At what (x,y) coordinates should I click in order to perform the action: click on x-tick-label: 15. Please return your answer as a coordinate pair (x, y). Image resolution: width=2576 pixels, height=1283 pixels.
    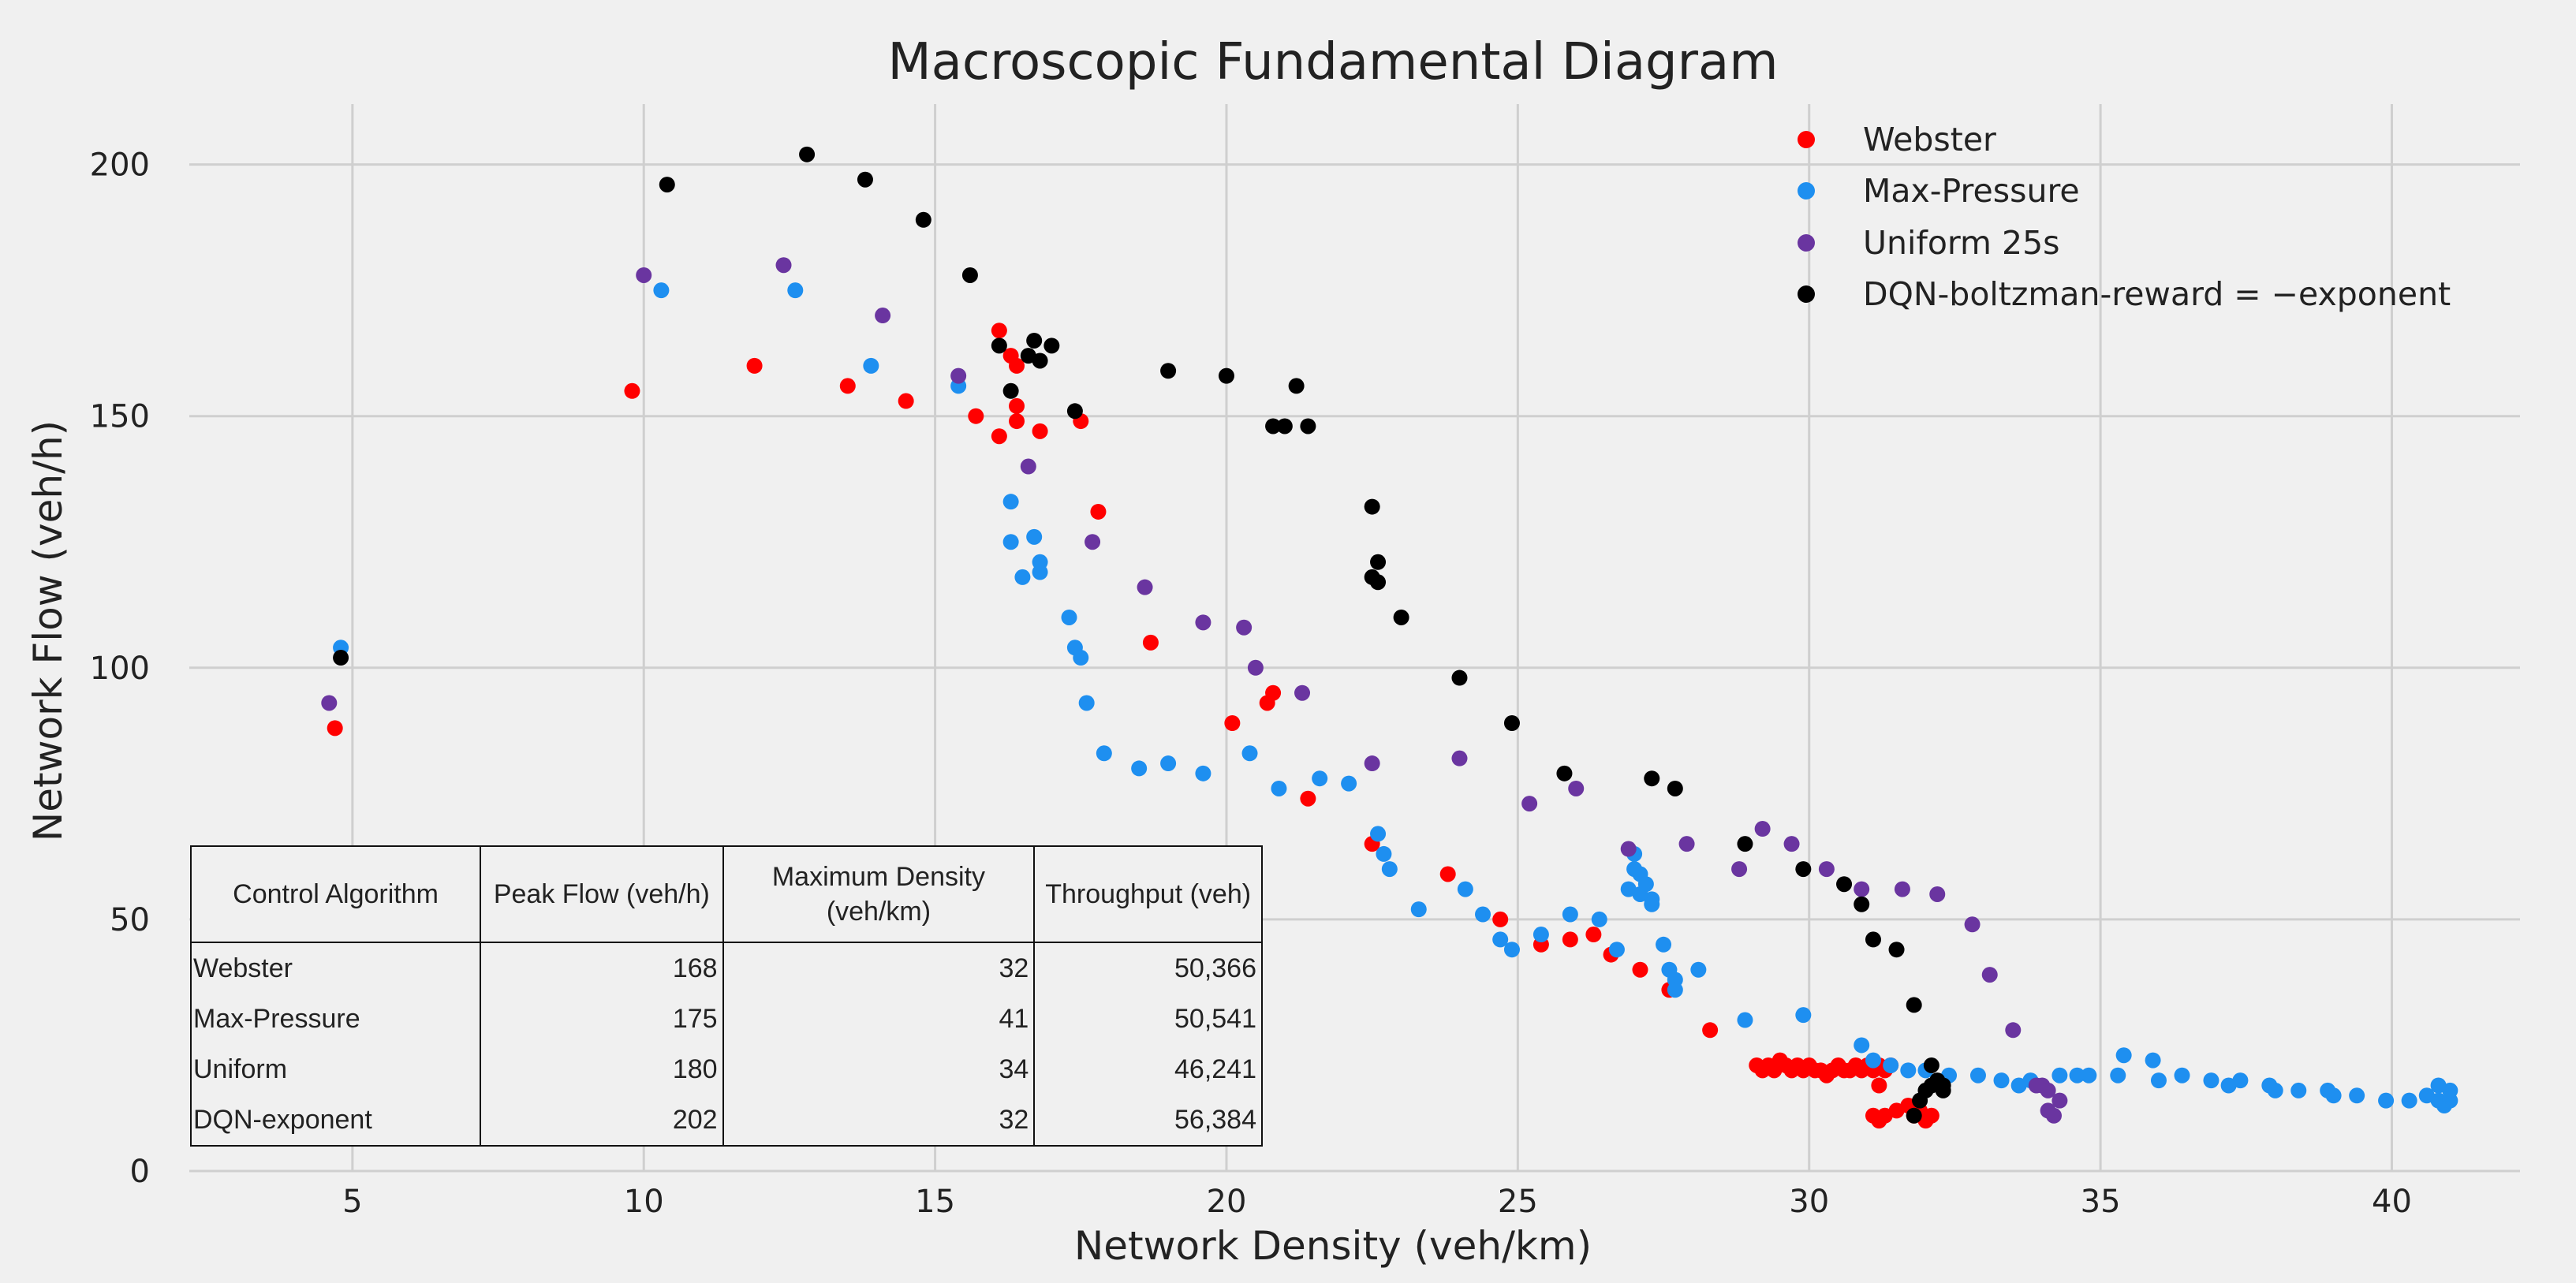
    Looking at the image, I should click on (935, 1202).